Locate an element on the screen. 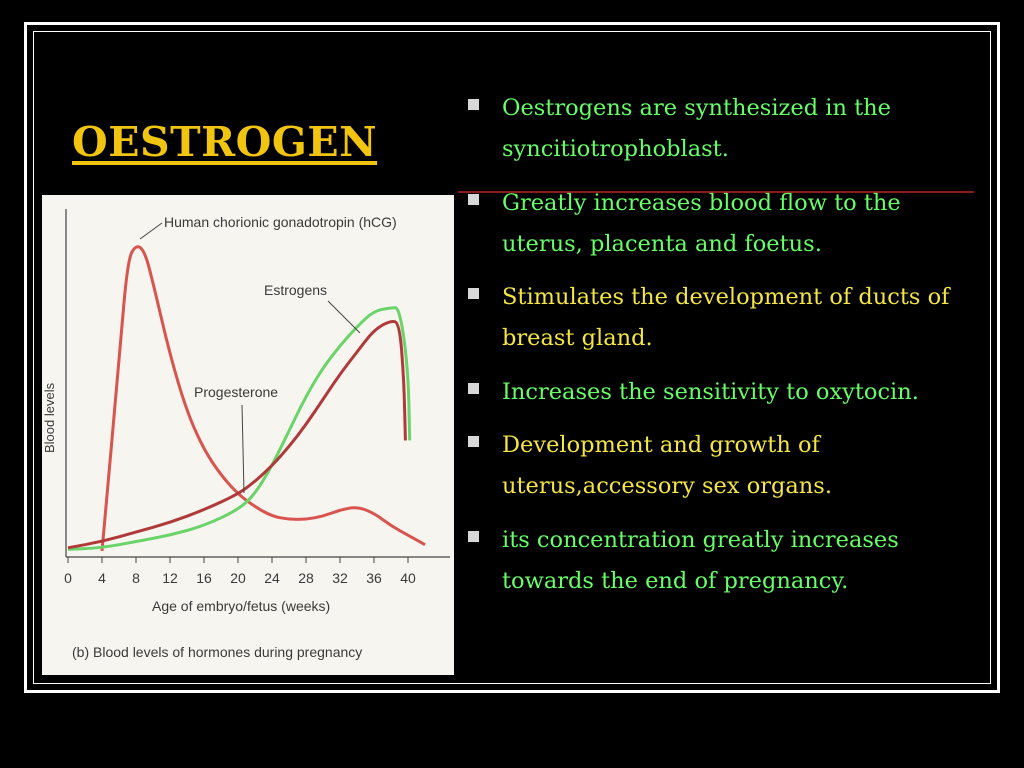 This screenshot has height=768, width=1024. y-axis-label: Blood levels is located at coordinates (49, 417).